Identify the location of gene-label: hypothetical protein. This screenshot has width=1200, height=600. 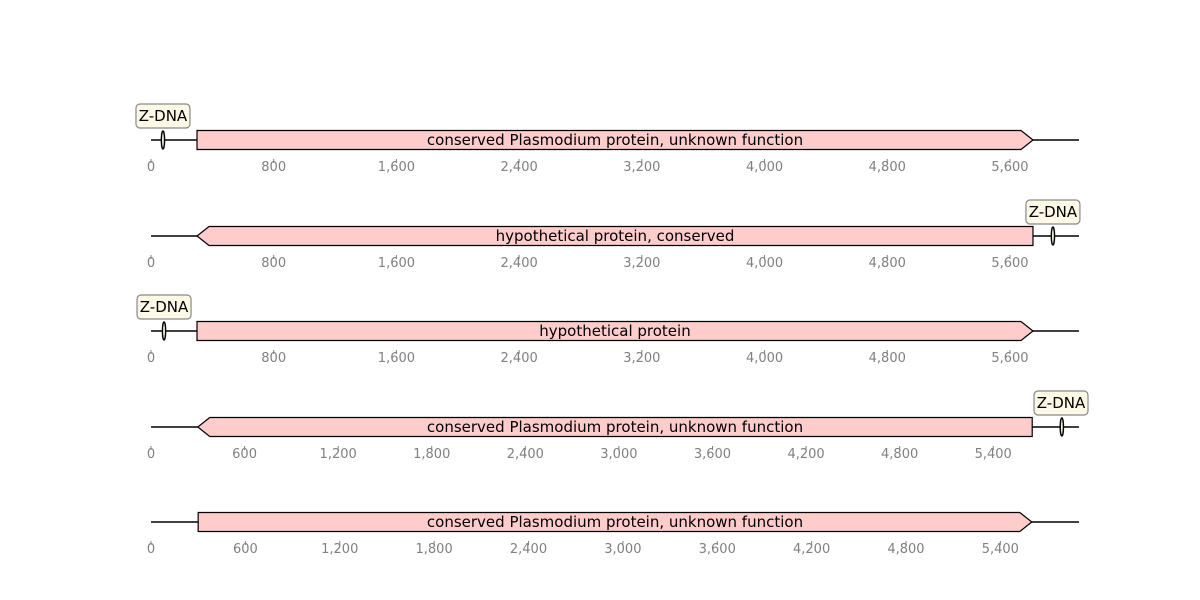
(614, 331).